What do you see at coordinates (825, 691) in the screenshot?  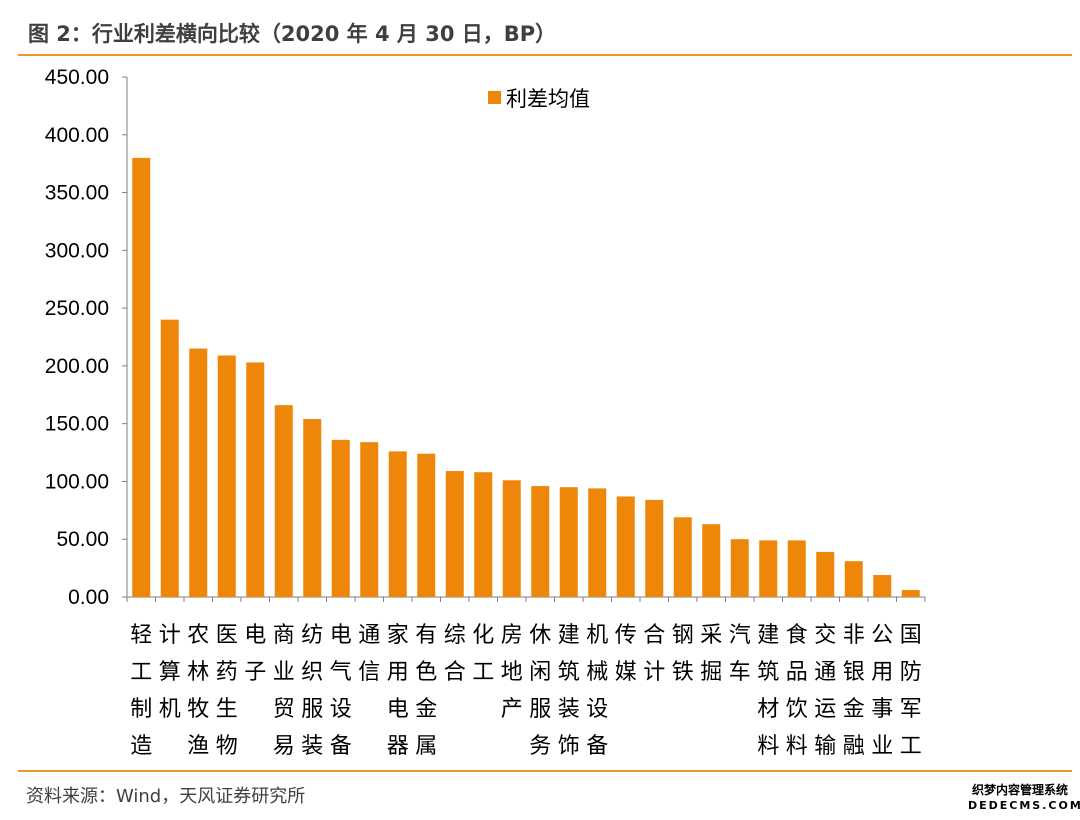 I see `x-tick-label: 交通运输` at bounding box center [825, 691].